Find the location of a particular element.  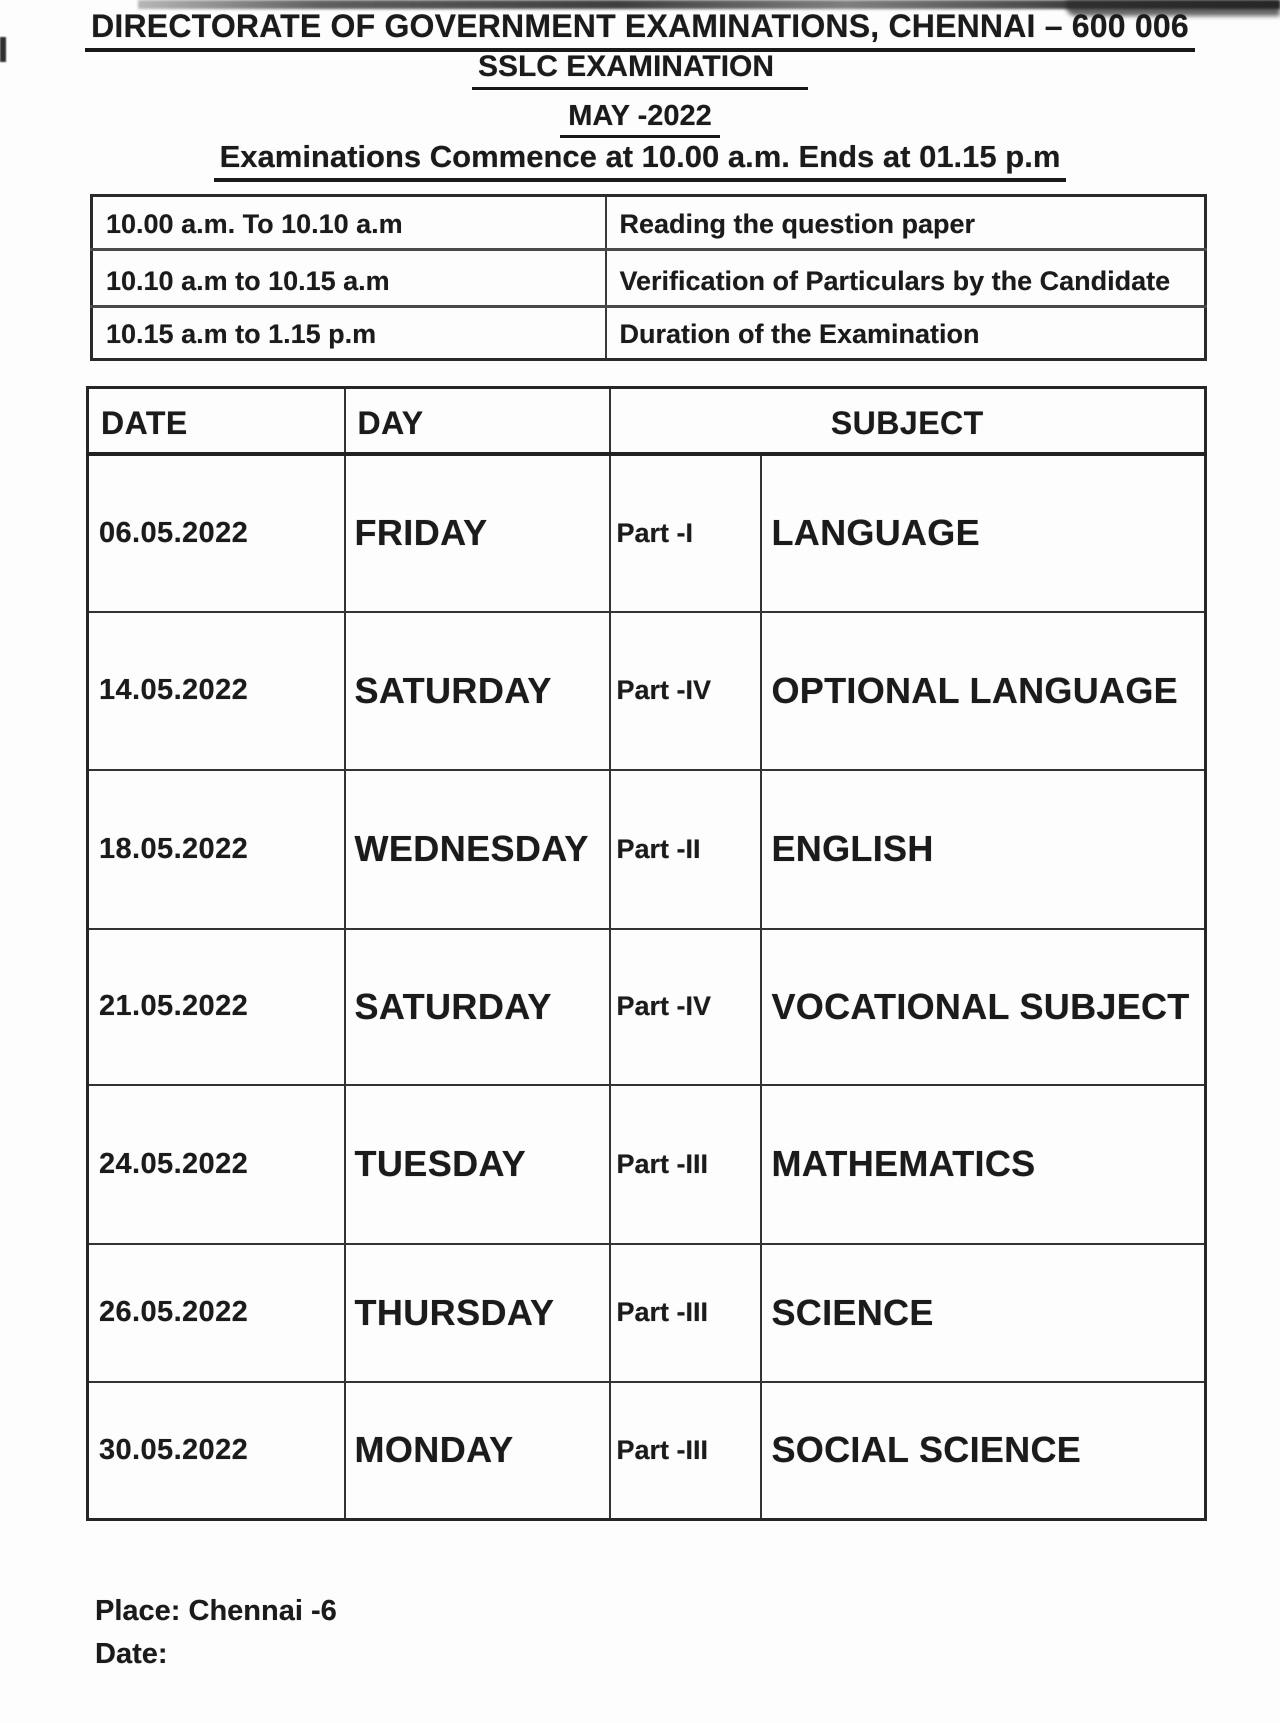

scan-artifact-top-band is located at coordinates (709, 4).